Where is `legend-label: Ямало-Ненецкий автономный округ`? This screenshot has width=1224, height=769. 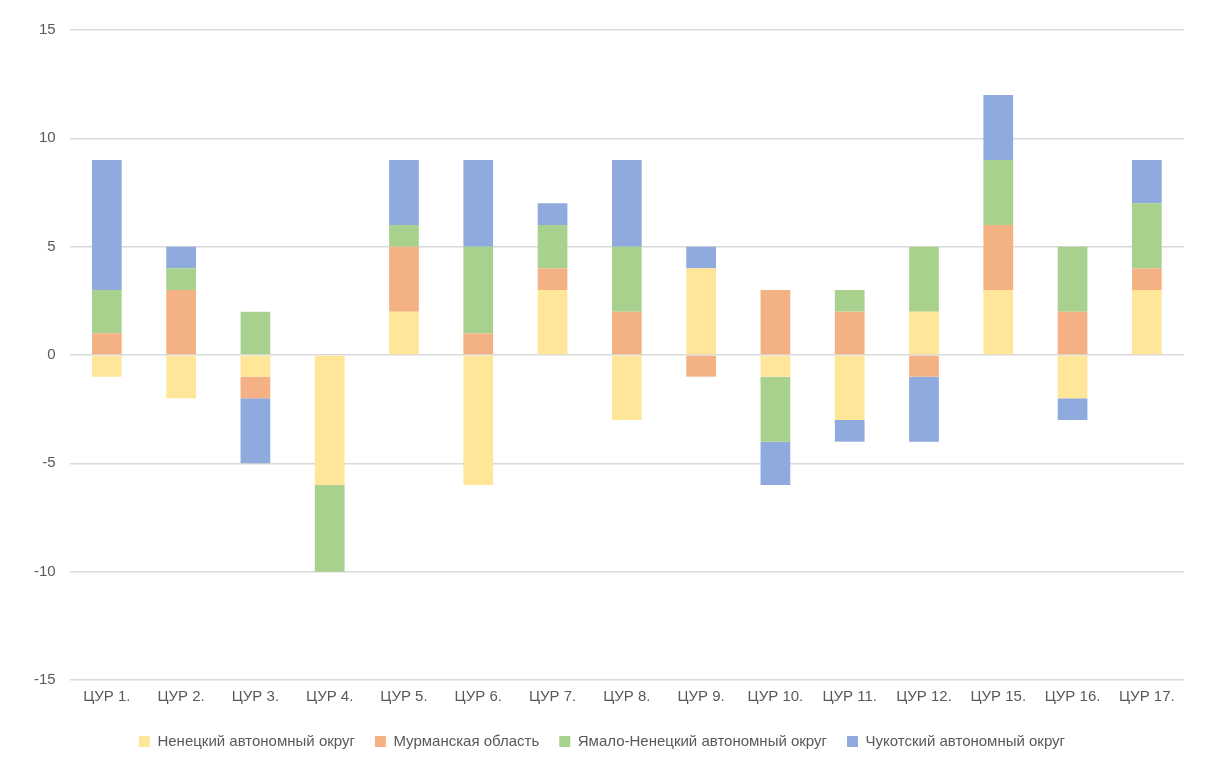
legend-label: Ямало-Ненецкий автономный округ is located at coordinates (702, 740).